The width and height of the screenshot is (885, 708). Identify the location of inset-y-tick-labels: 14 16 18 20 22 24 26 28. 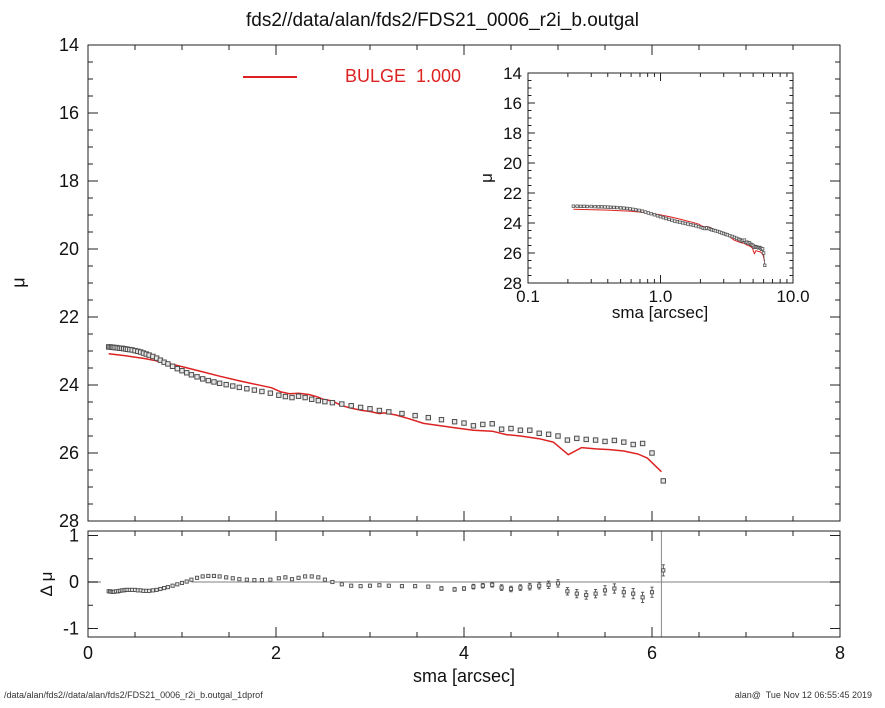
(512, 178).